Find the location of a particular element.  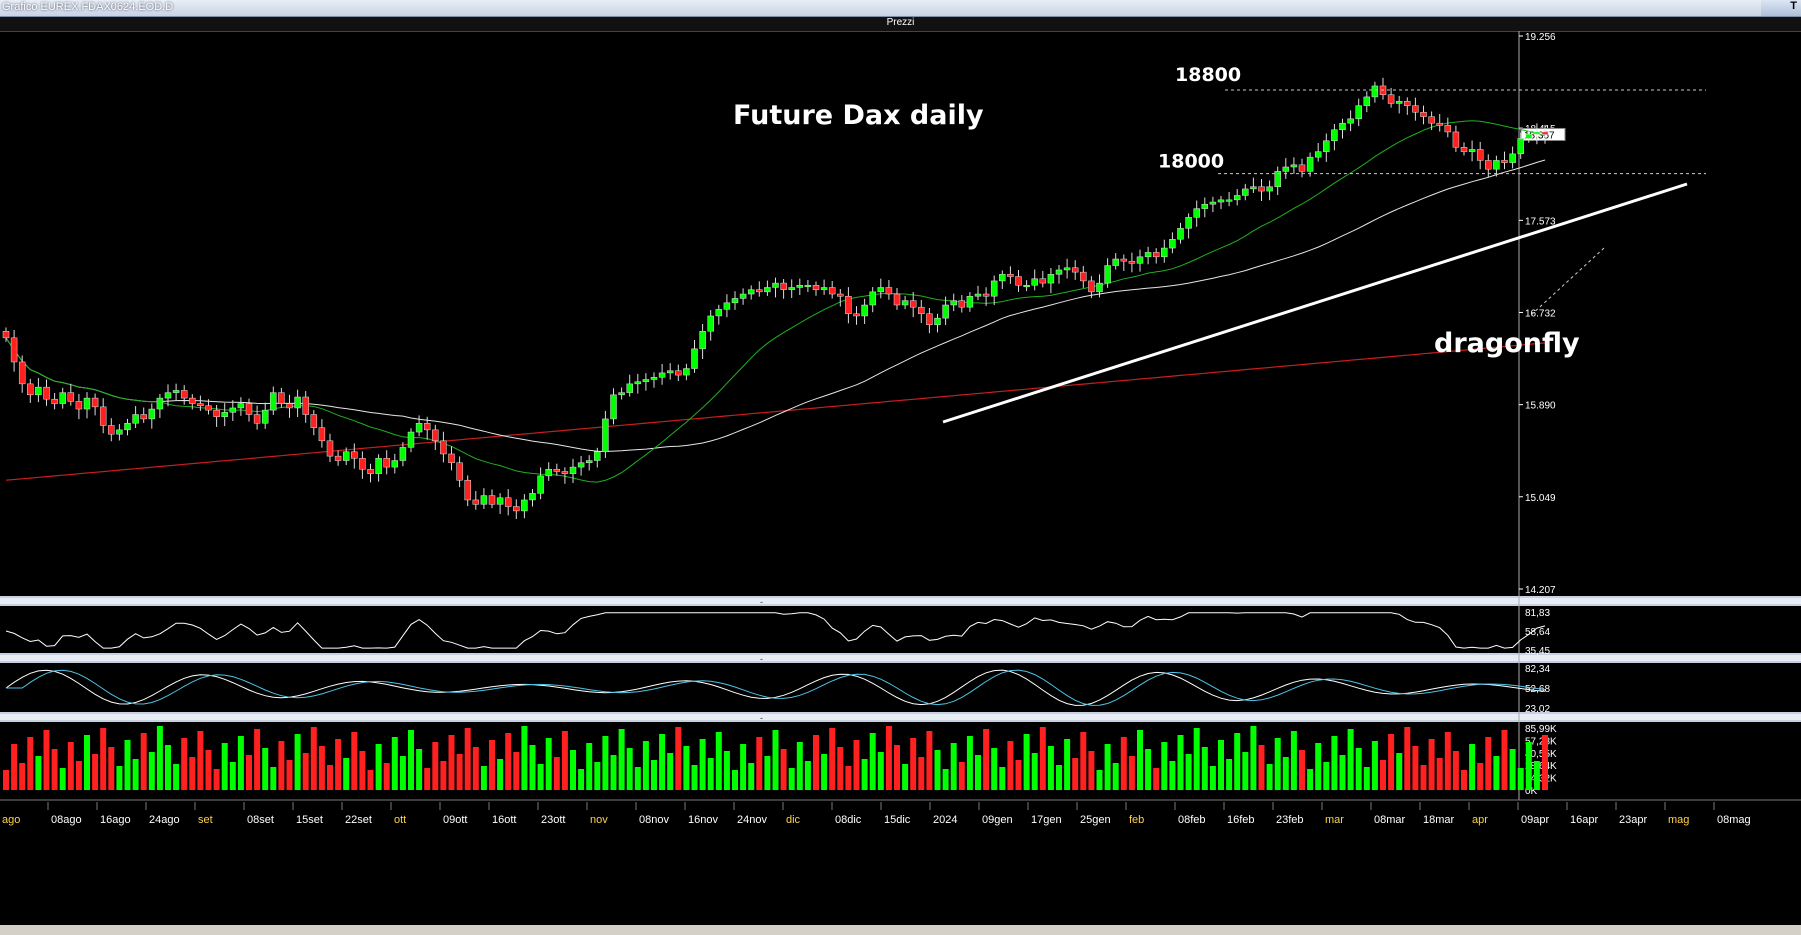

date-label: 23ott is located at coordinates (553, 820).